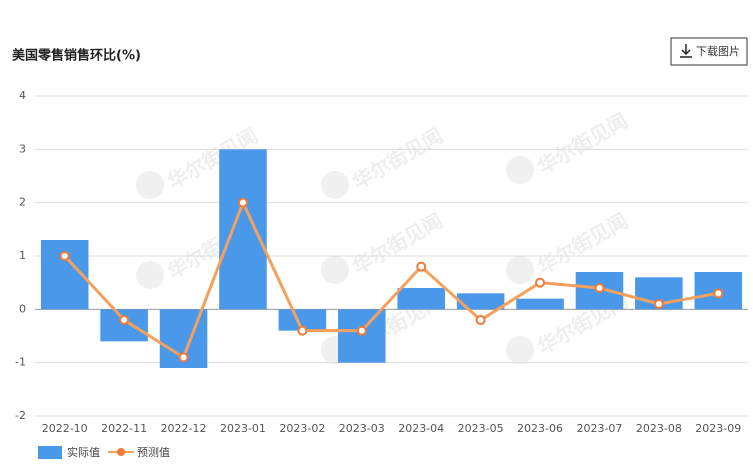 The width and height of the screenshot is (753, 474). What do you see at coordinates (76, 56) in the screenshot?
I see `chart-title: 美国零售销售环比(%)` at bounding box center [76, 56].